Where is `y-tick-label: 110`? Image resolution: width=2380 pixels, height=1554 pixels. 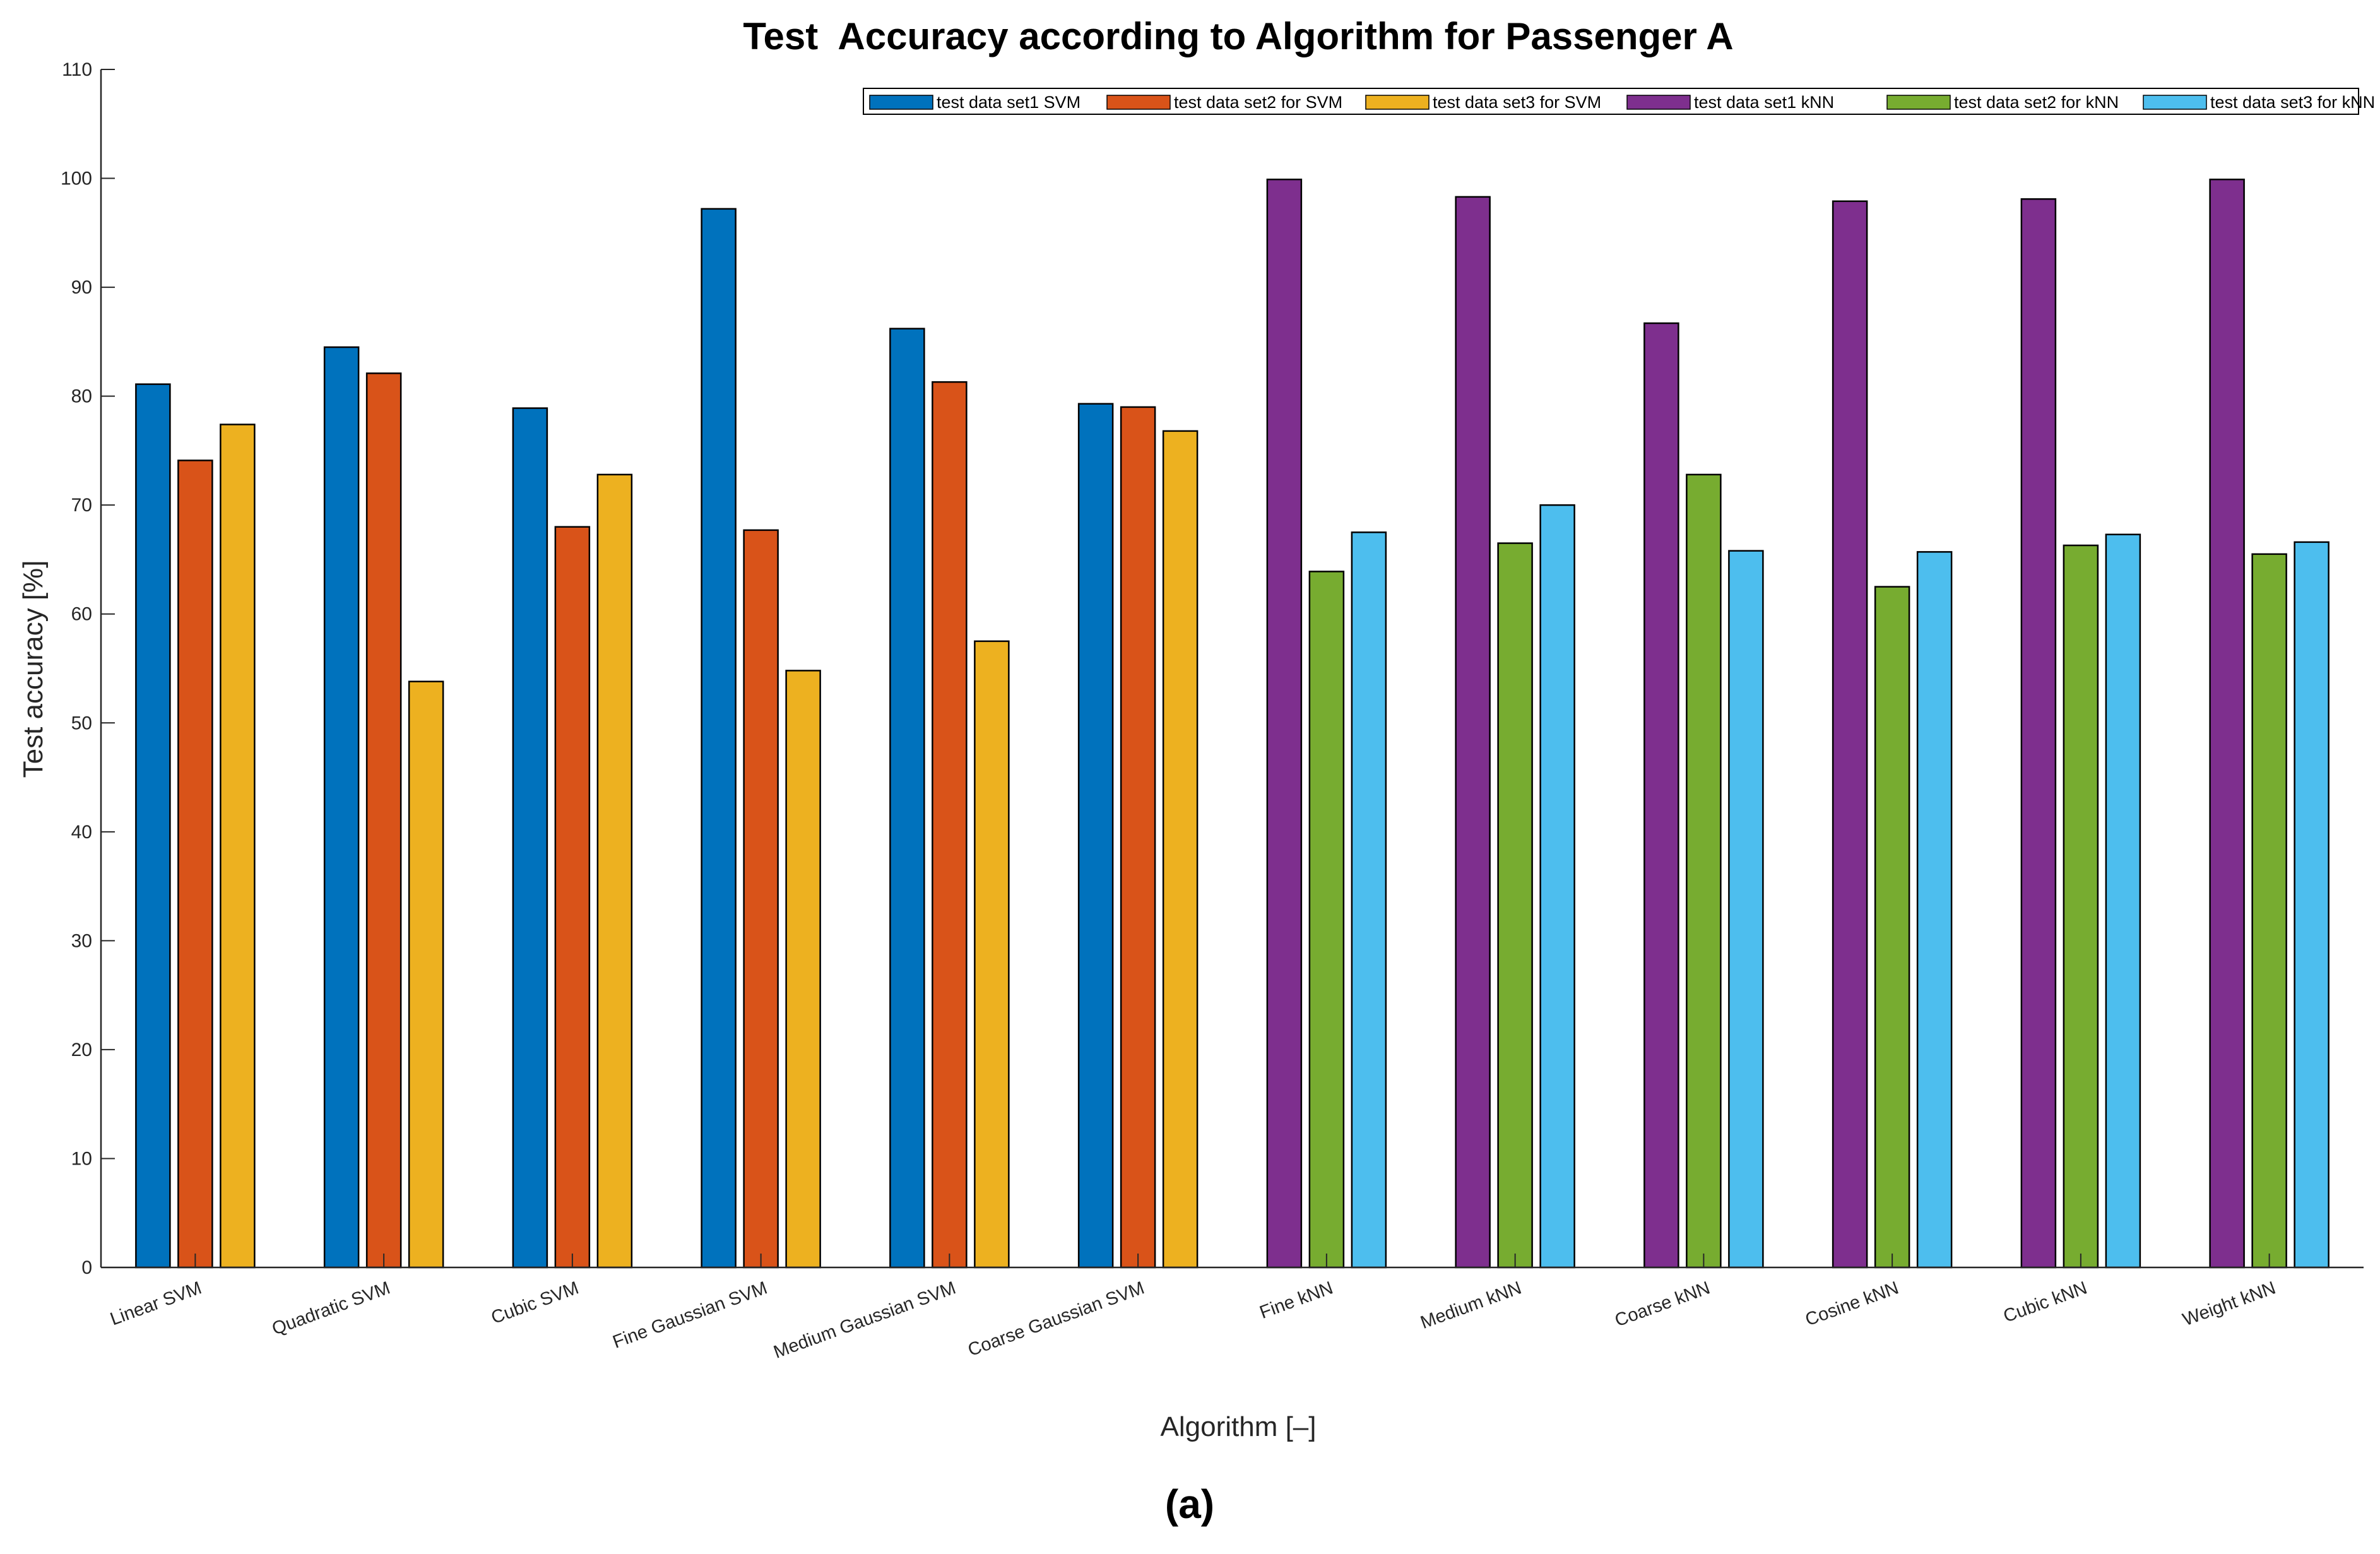
y-tick-label: 110 is located at coordinates (77, 69).